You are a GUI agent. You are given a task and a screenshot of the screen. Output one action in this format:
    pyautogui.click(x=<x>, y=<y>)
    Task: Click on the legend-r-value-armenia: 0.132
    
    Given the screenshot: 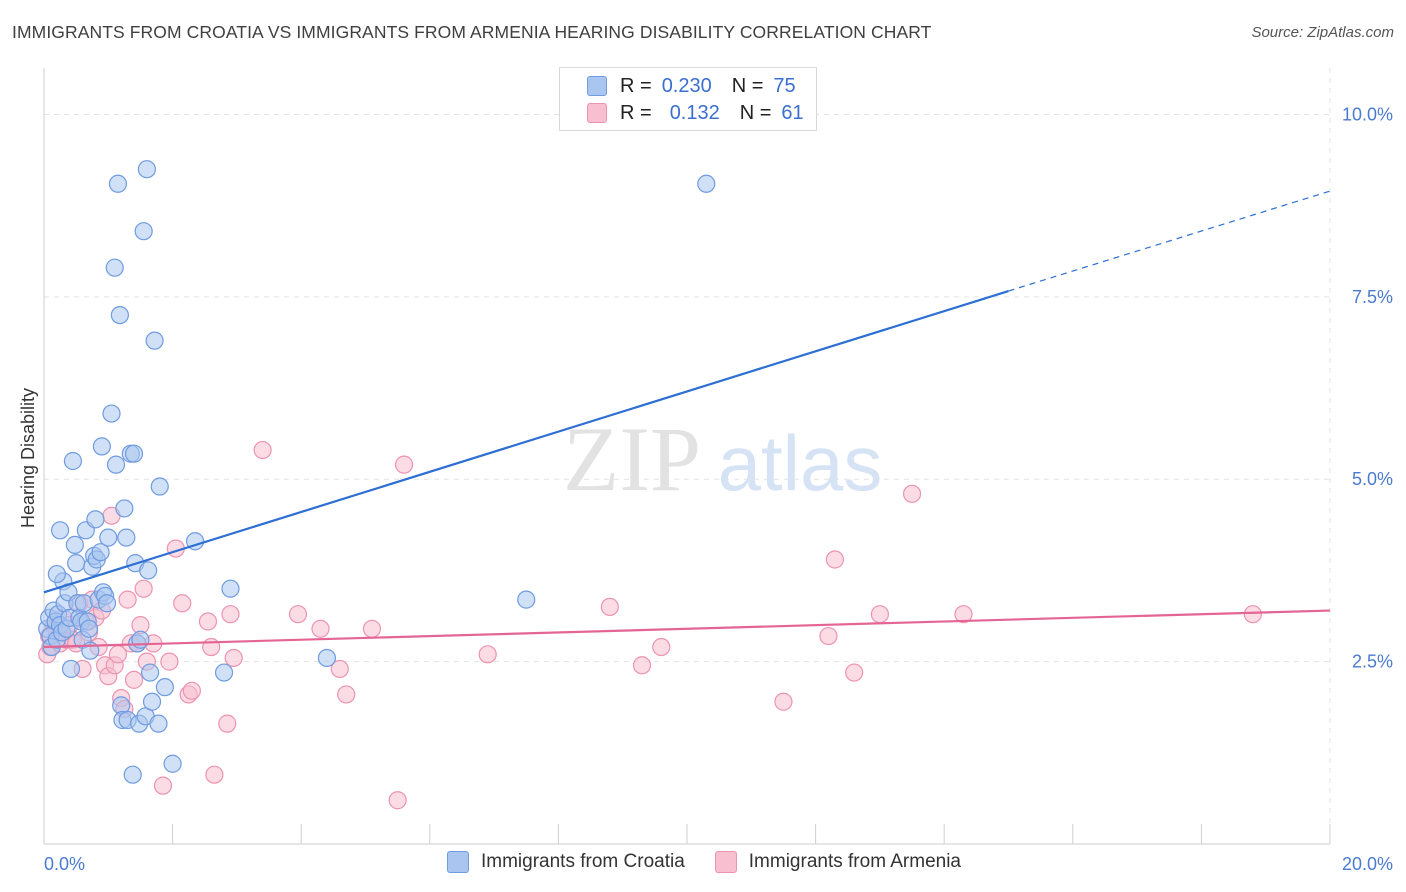 What is the action you would take?
    pyautogui.click(x=694, y=112)
    